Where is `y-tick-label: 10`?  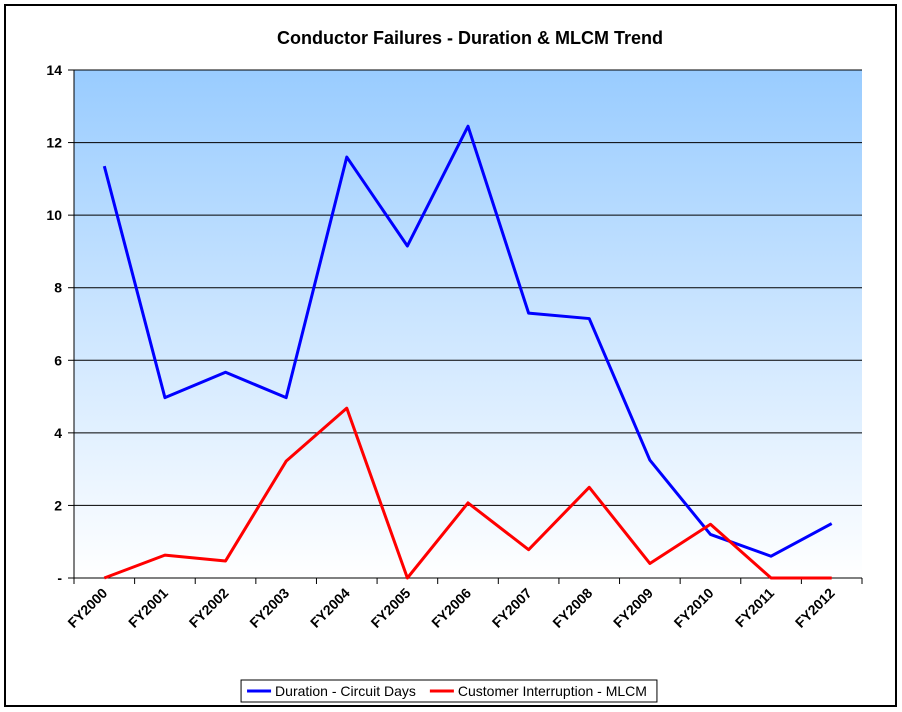 y-tick-label: 10 is located at coordinates (54, 215).